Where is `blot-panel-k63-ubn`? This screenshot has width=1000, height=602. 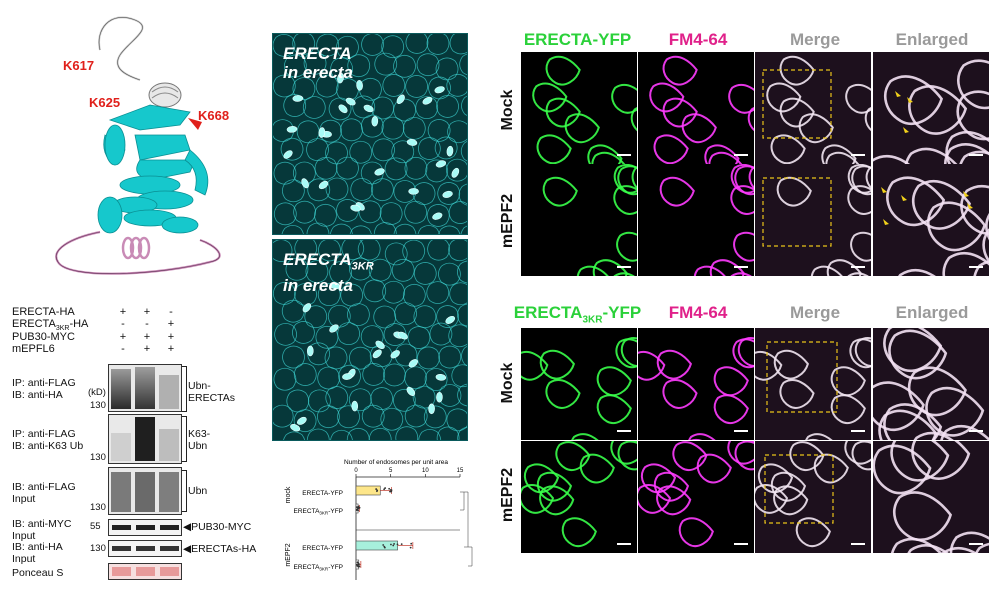 blot-panel-k63-ubn is located at coordinates (145, 439).